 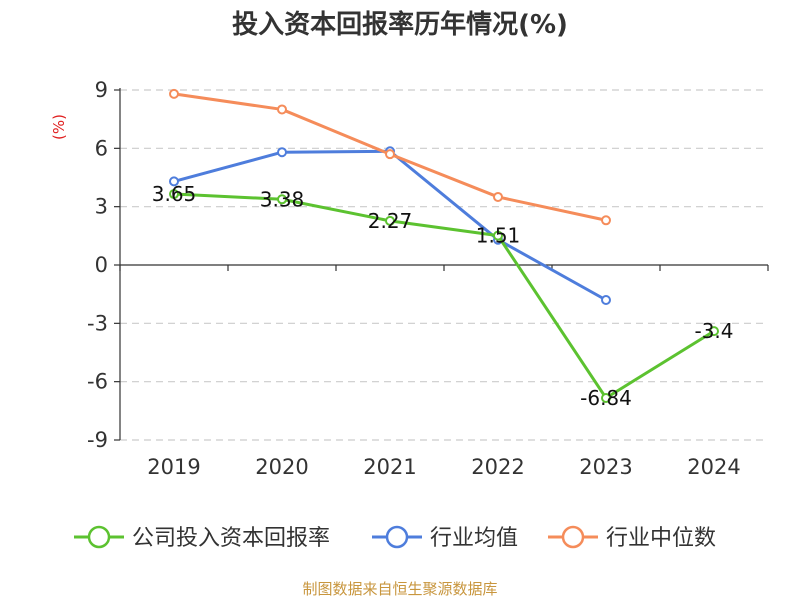 I want to click on y-tick-label: 6, so click(x=101, y=148).